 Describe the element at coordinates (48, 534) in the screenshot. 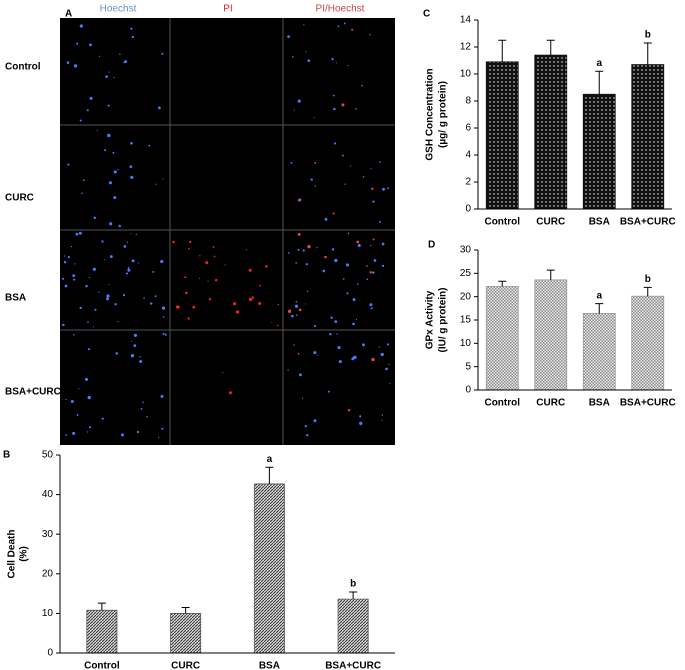

I see `y-tick-label: 30` at that location.